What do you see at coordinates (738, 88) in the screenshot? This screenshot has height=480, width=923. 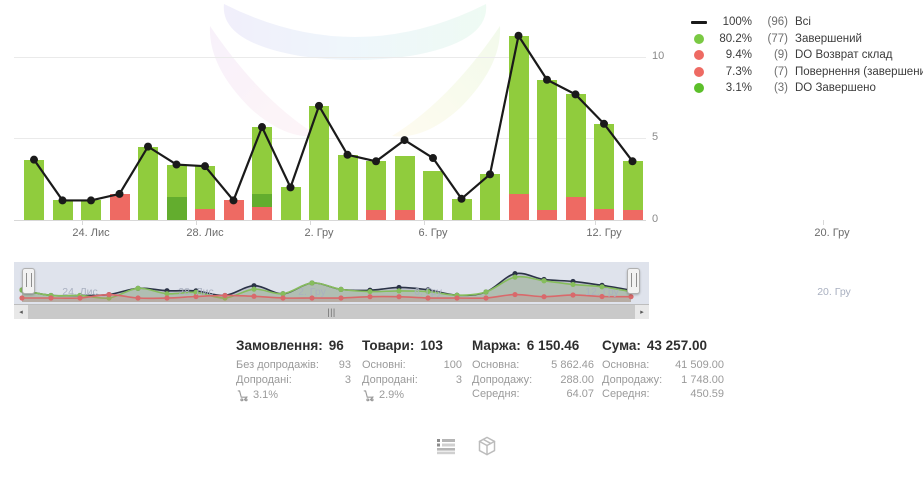 I see `legend-percent: 3.1%` at bounding box center [738, 88].